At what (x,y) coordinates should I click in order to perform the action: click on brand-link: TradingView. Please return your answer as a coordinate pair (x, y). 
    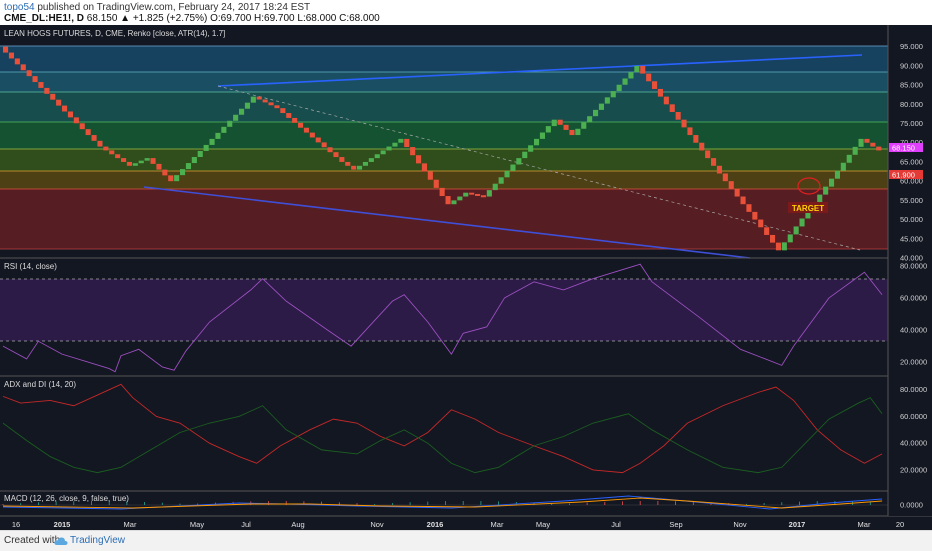
    Looking at the image, I should click on (98, 540).